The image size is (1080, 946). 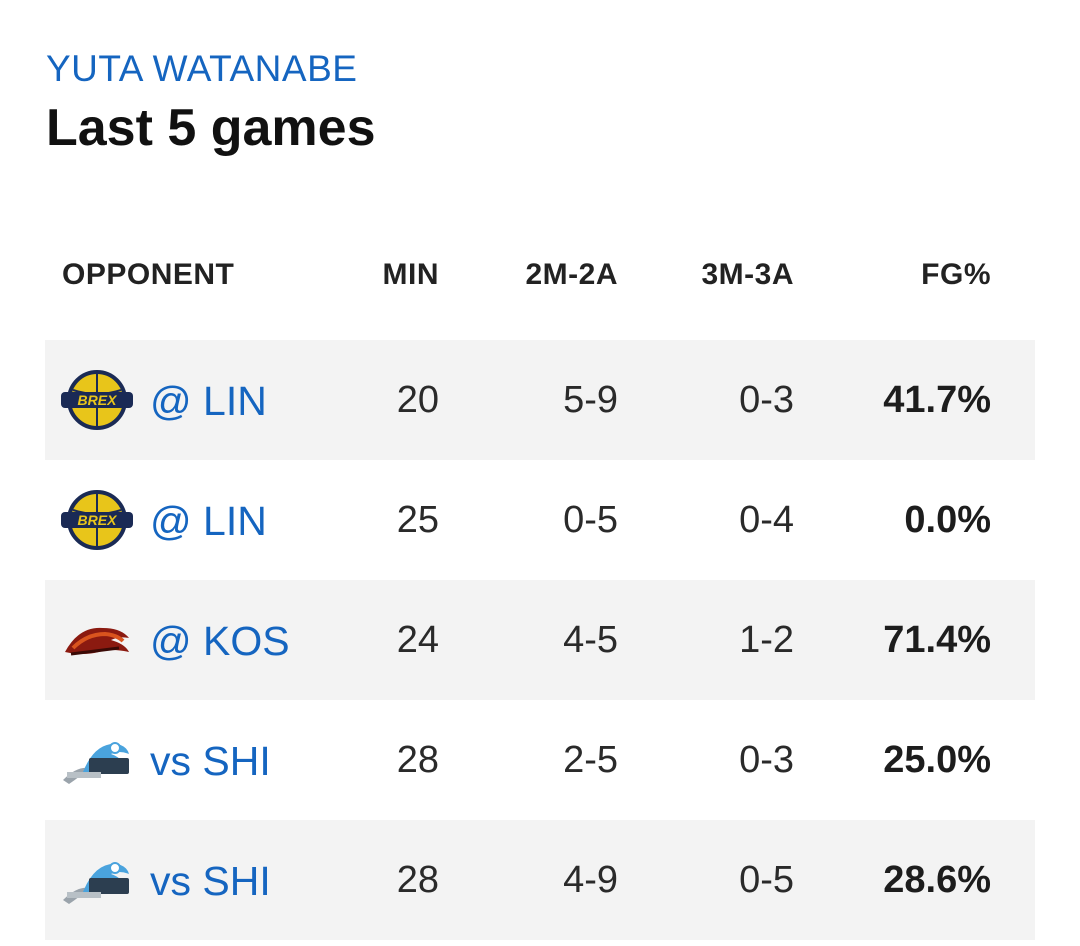 I want to click on table-header: OPPONENT MIN 2M-2A 3M-3A FG%, so click(x=540, y=280).